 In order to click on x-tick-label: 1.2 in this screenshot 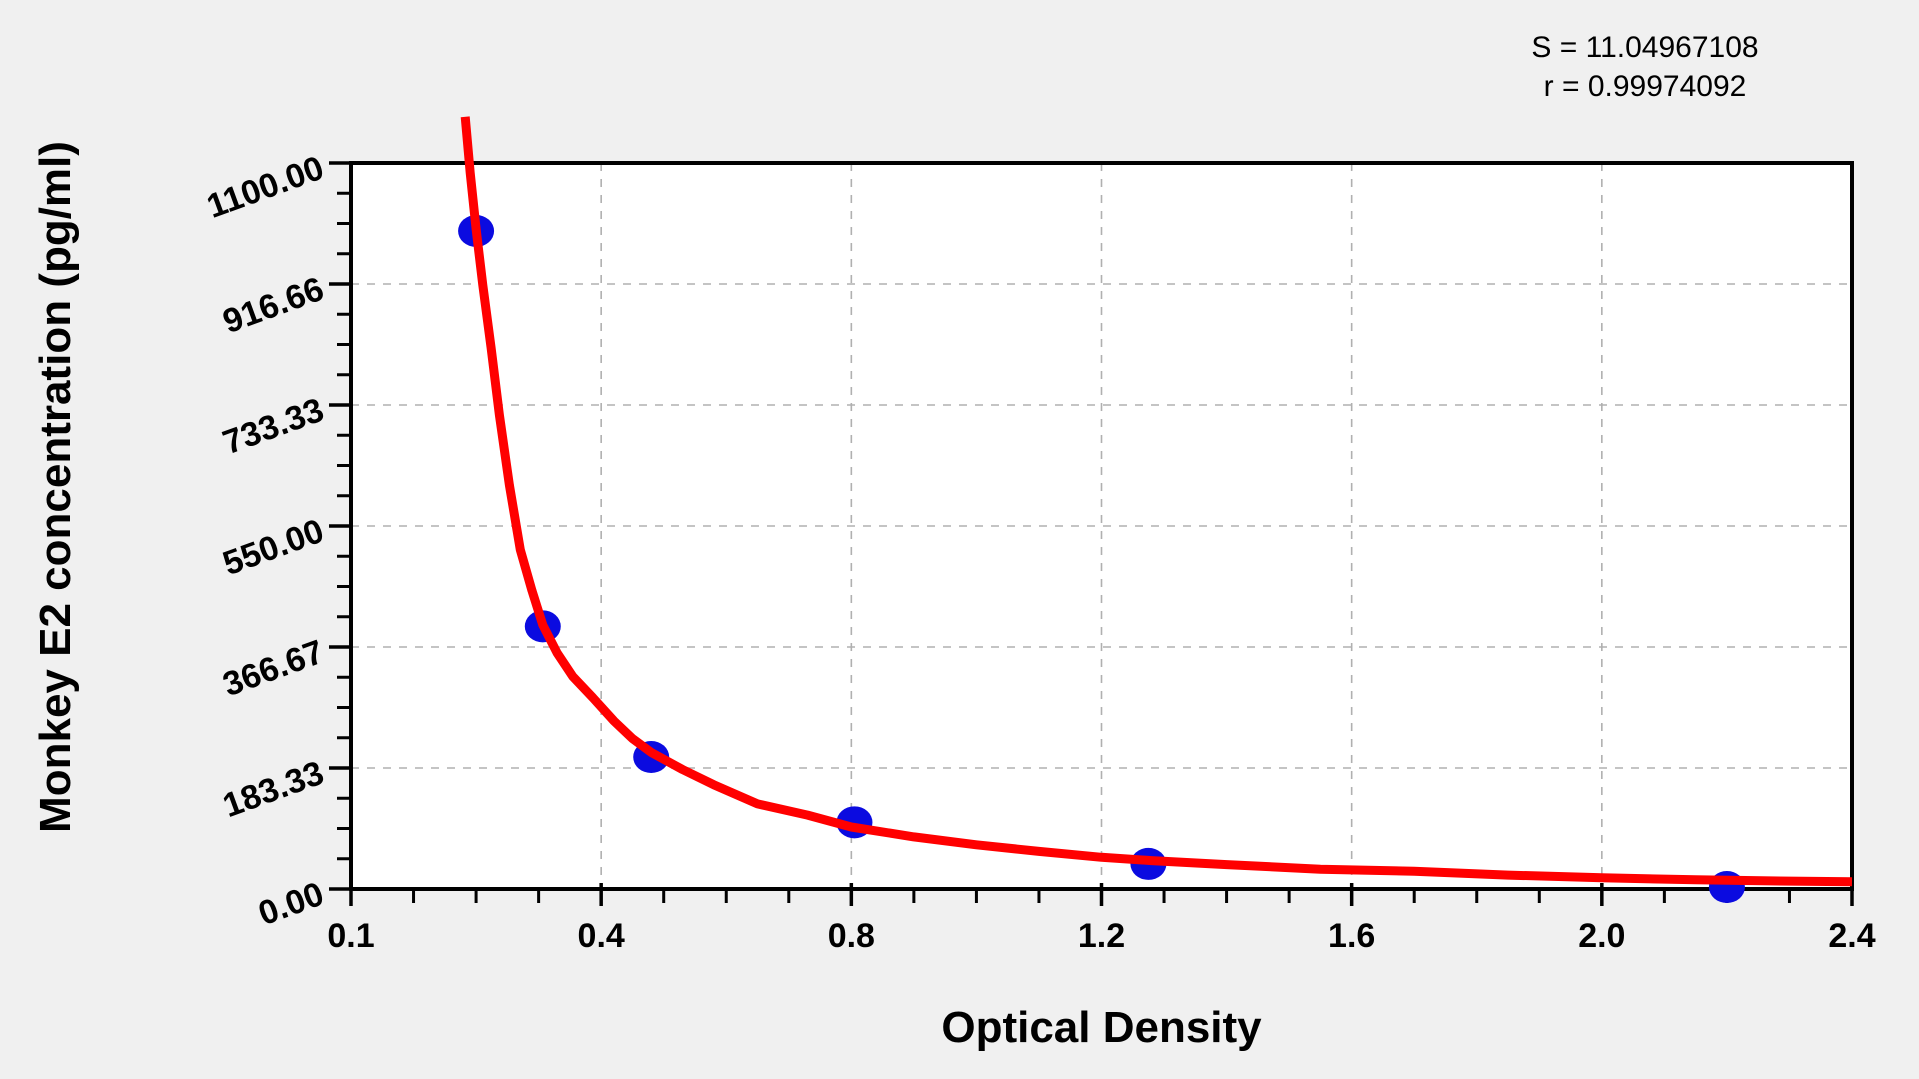, I will do `click(1101, 936)`.